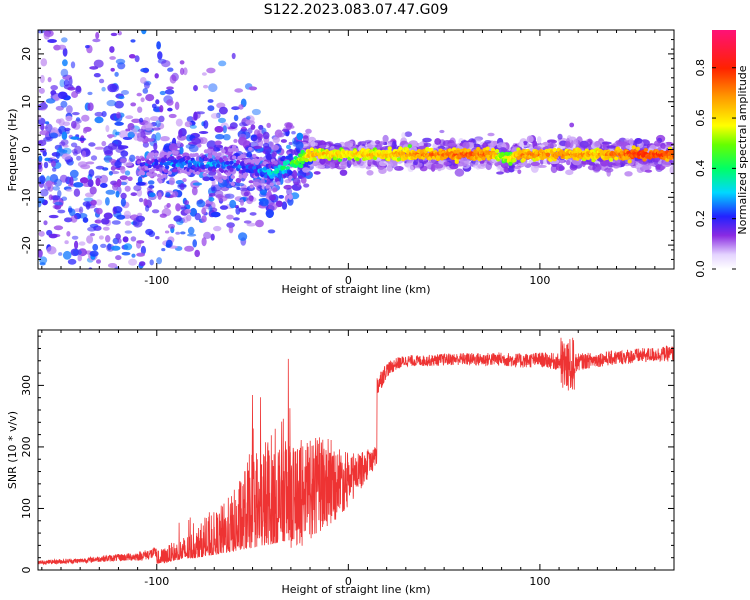 This screenshot has width=750, height=600. Describe the element at coordinates (26, 54) in the screenshot. I see `y-tick-label: 20` at that location.